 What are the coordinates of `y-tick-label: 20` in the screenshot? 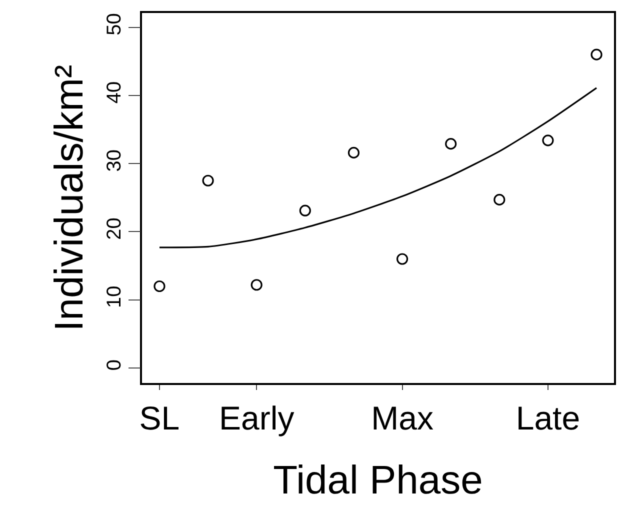 It's located at (114, 229).